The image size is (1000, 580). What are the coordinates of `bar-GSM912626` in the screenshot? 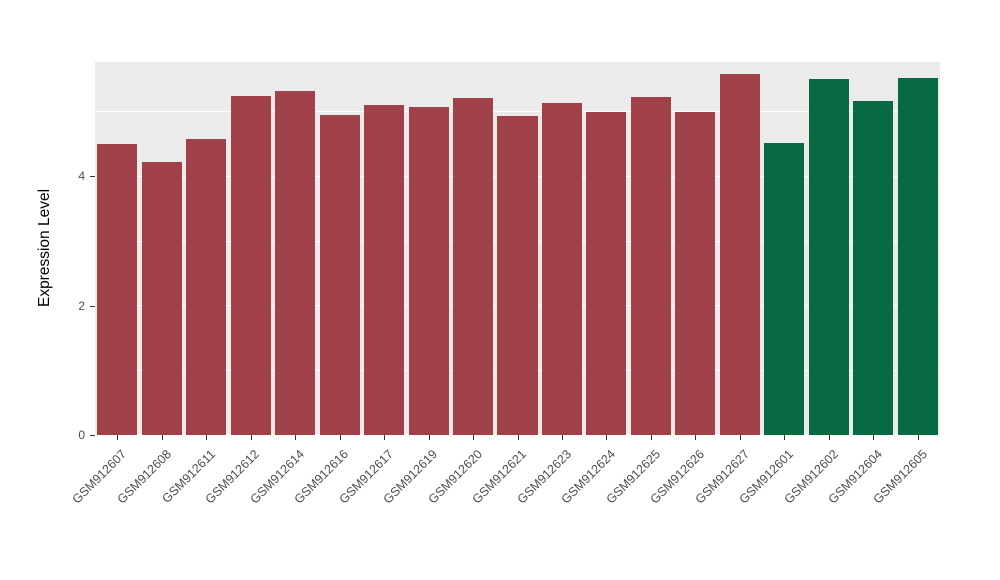 It's located at (695, 273).